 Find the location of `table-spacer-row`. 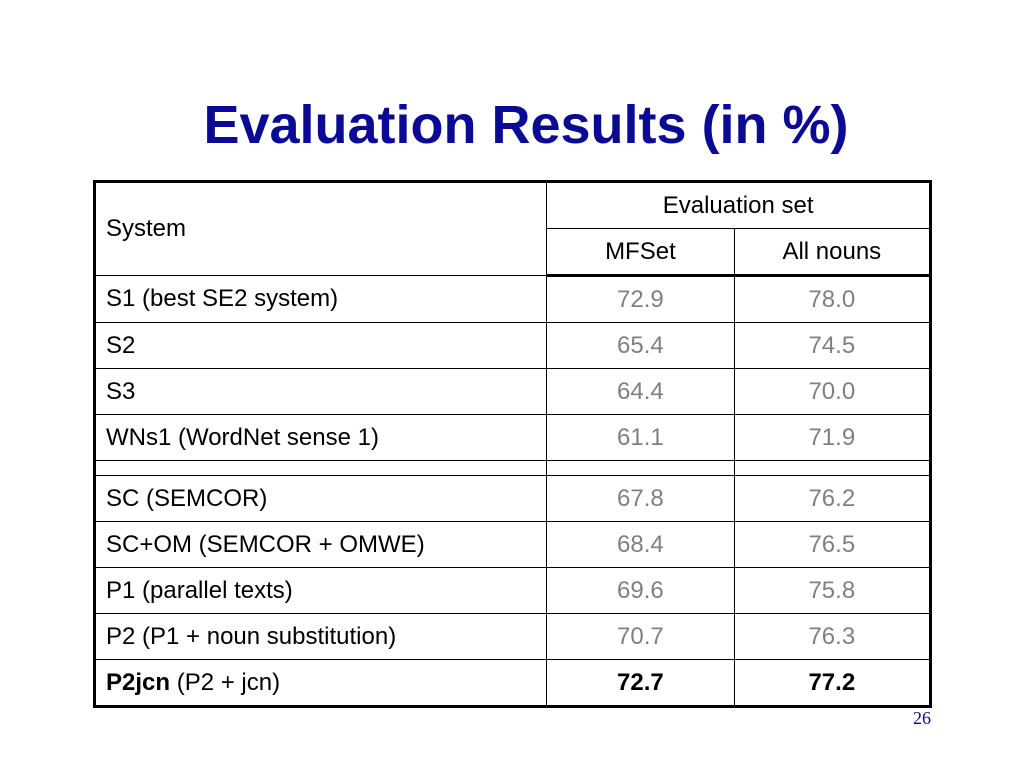

table-spacer-row is located at coordinates (512, 468).